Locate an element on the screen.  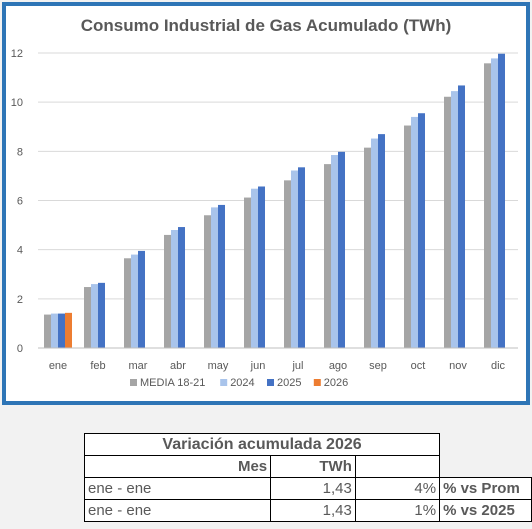
x-tick-label: oct is located at coordinates (418, 366).